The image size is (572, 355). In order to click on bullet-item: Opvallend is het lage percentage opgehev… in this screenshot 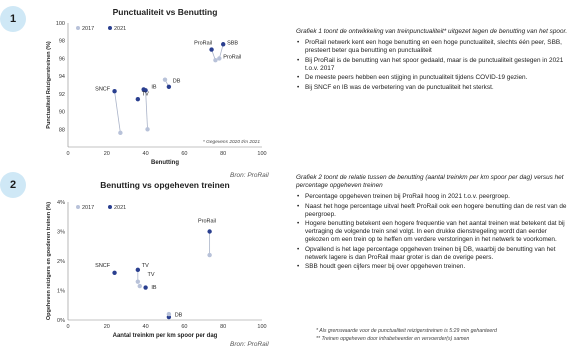, I will do `click(432, 254)`.